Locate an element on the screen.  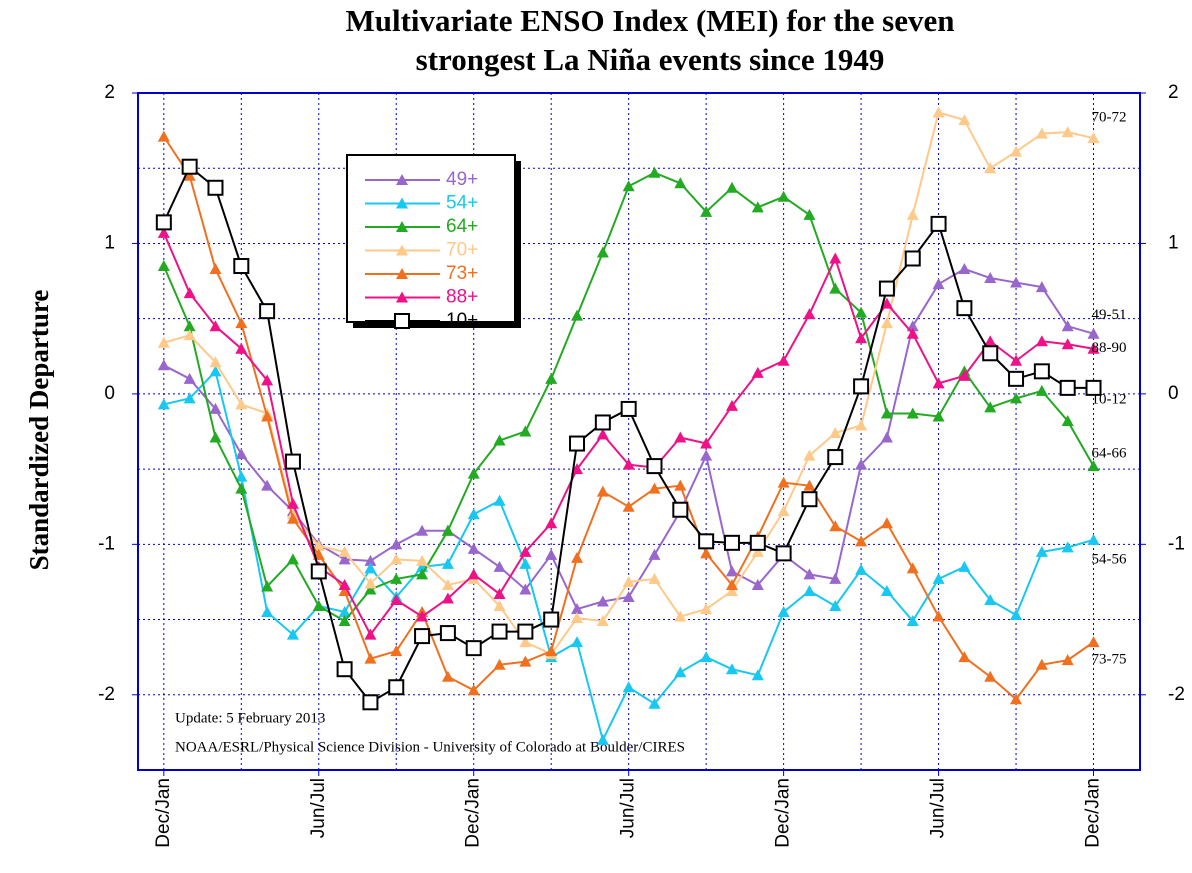
series-end-label: 70-72 is located at coordinates (1109, 118).